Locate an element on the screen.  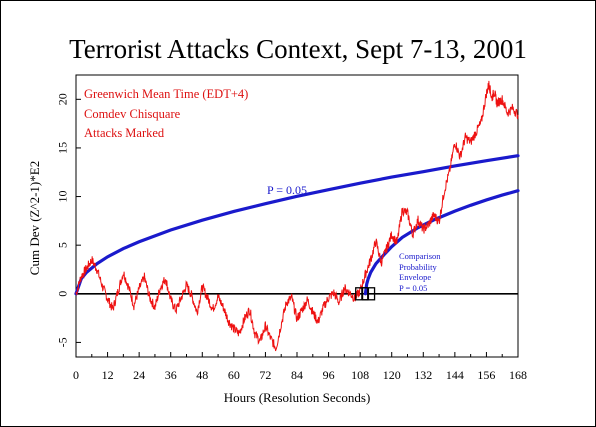
y-tick-label: 20 is located at coordinates (63, 99).